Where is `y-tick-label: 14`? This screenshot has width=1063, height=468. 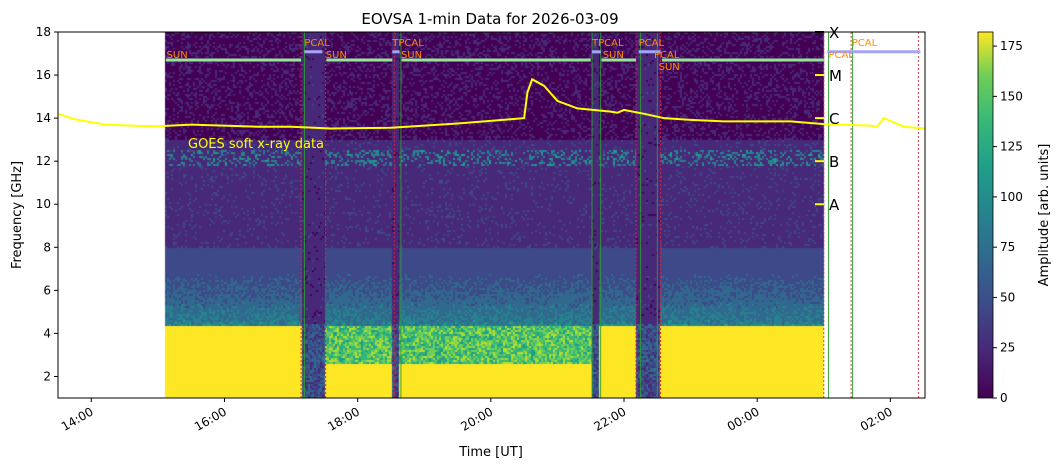 y-tick-label: 14 is located at coordinates (43, 118).